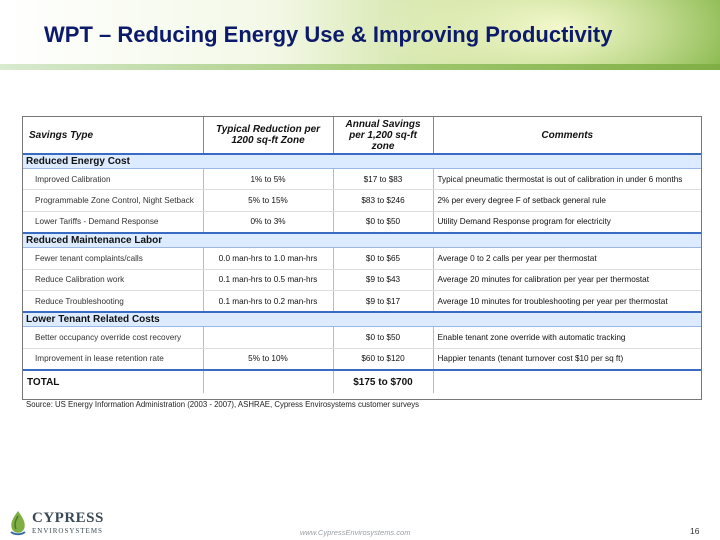  I want to click on savings-to: $43, so click(393, 280).